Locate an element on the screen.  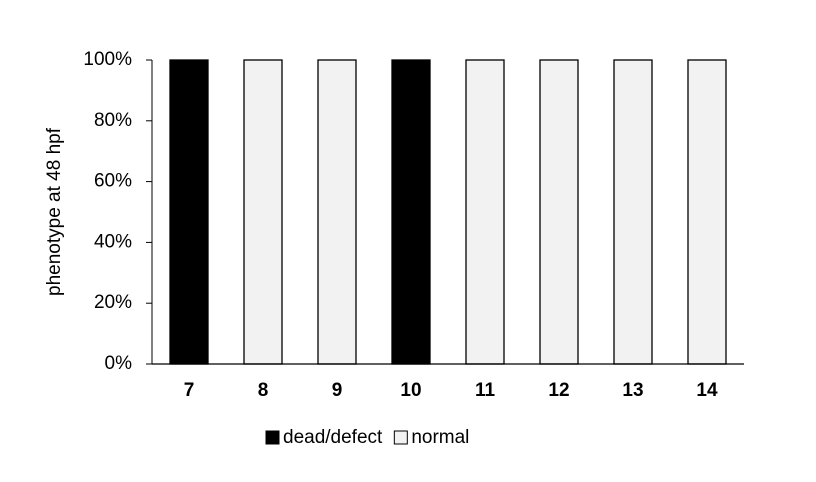
y-tick-label: 60% is located at coordinates (113, 181).